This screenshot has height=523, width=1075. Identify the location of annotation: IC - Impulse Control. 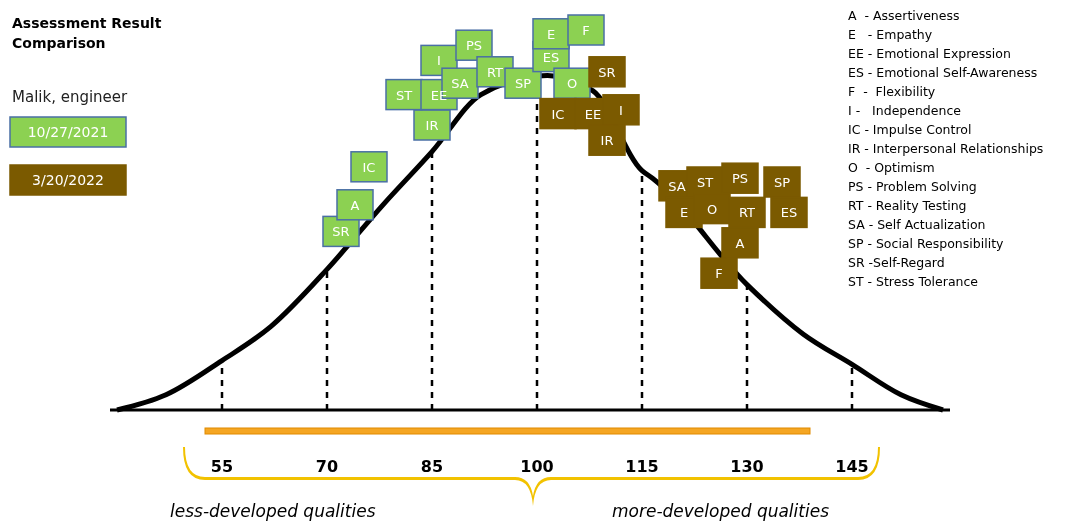
(910, 129).